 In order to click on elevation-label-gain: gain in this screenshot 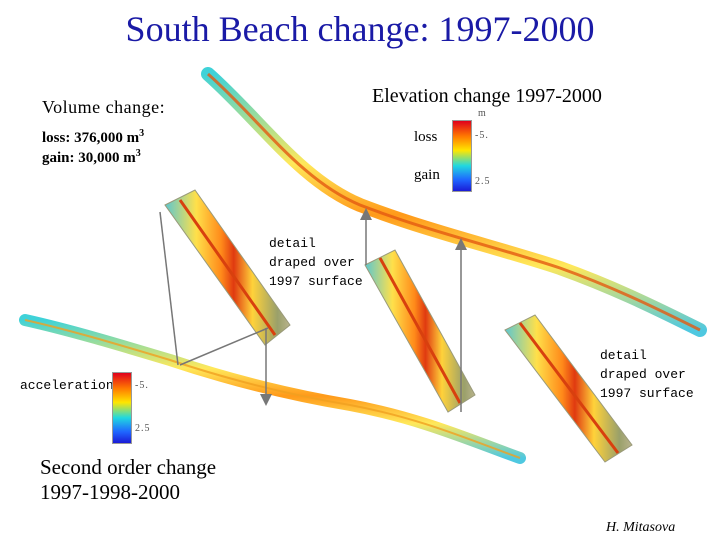, I will do `click(427, 175)`.